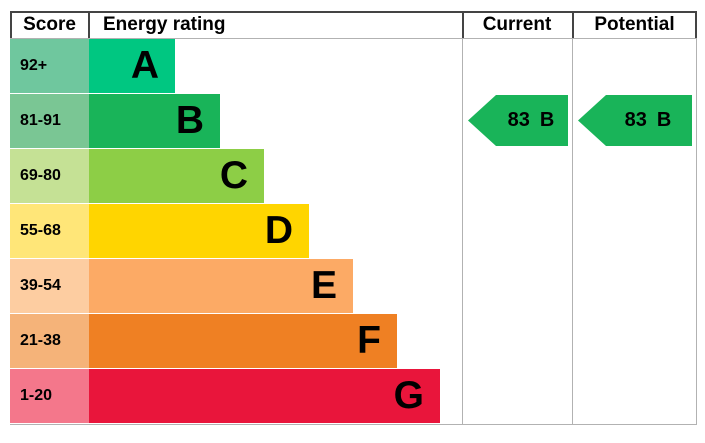 The image size is (705, 443). What do you see at coordinates (353, 12) in the screenshot?
I see `table-top-border` at bounding box center [353, 12].